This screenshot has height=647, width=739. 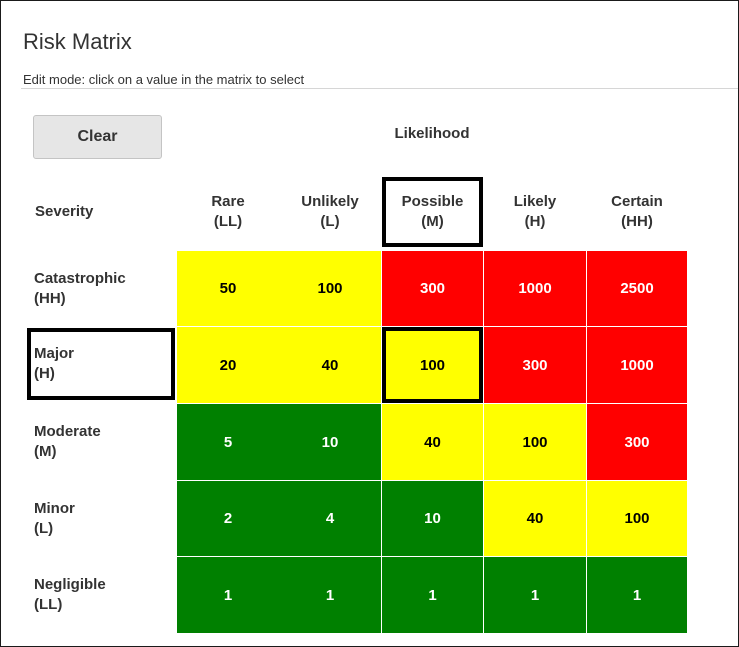 What do you see at coordinates (50, 298) in the screenshot?
I see `row-header-code: (HH)` at bounding box center [50, 298].